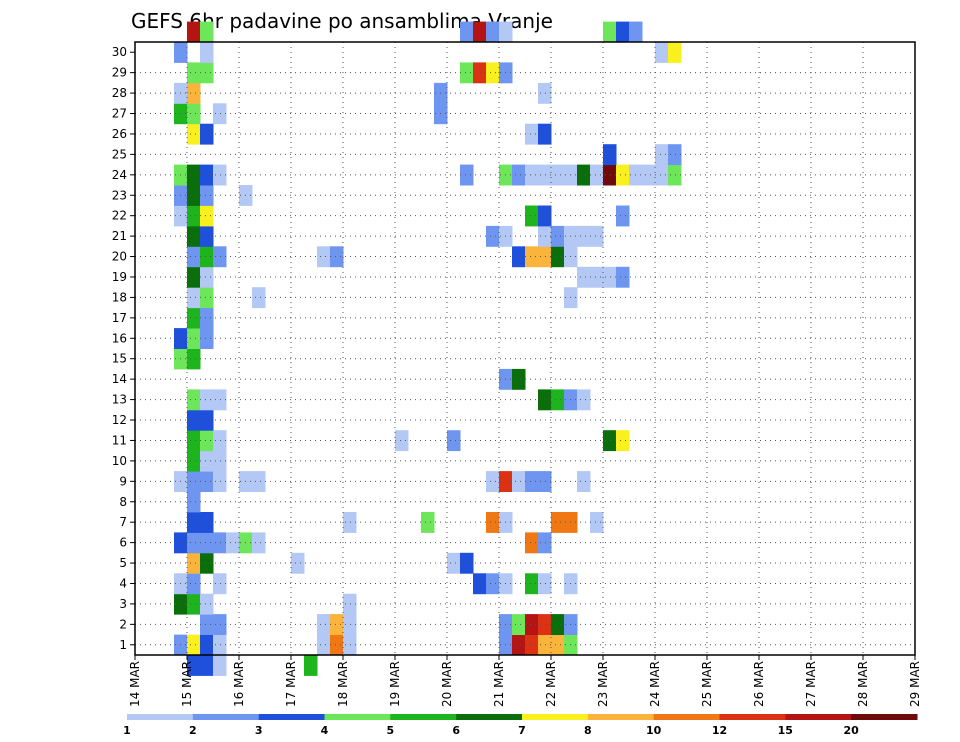 The width and height of the screenshot is (960, 742). What do you see at coordinates (119, 216) in the screenshot?
I see `y-tick-label: 22` at bounding box center [119, 216].